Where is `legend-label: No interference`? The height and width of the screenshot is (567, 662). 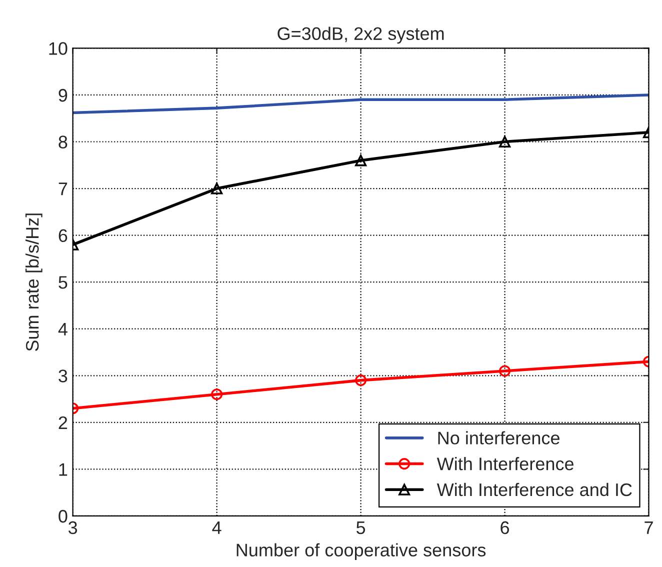 legend-label: No interference is located at coordinates (499, 437).